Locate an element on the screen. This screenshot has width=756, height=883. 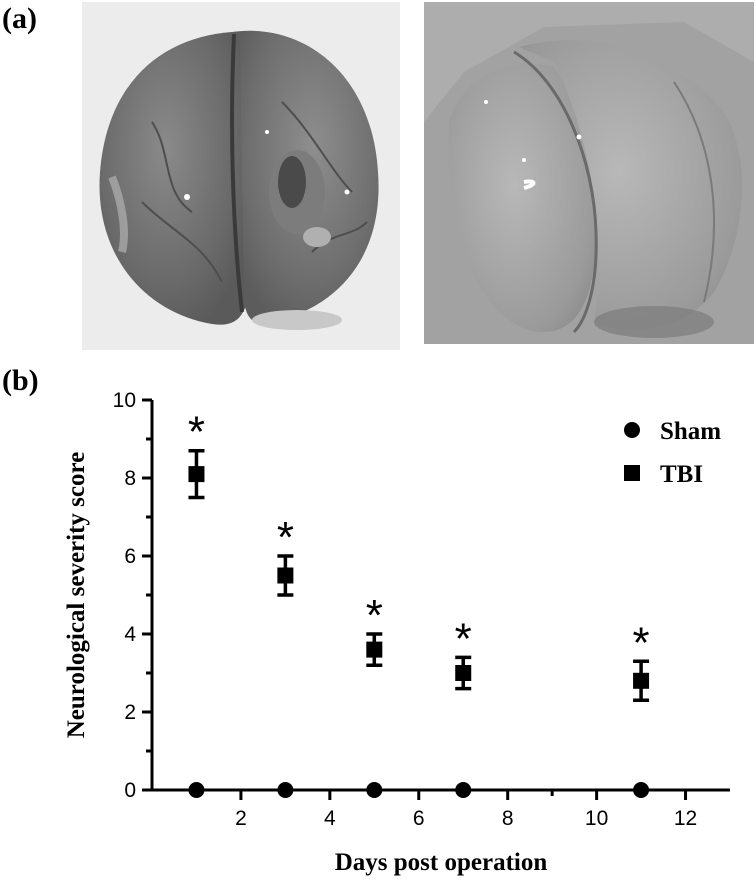
y-tick-label: 2 is located at coordinates (130, 712).